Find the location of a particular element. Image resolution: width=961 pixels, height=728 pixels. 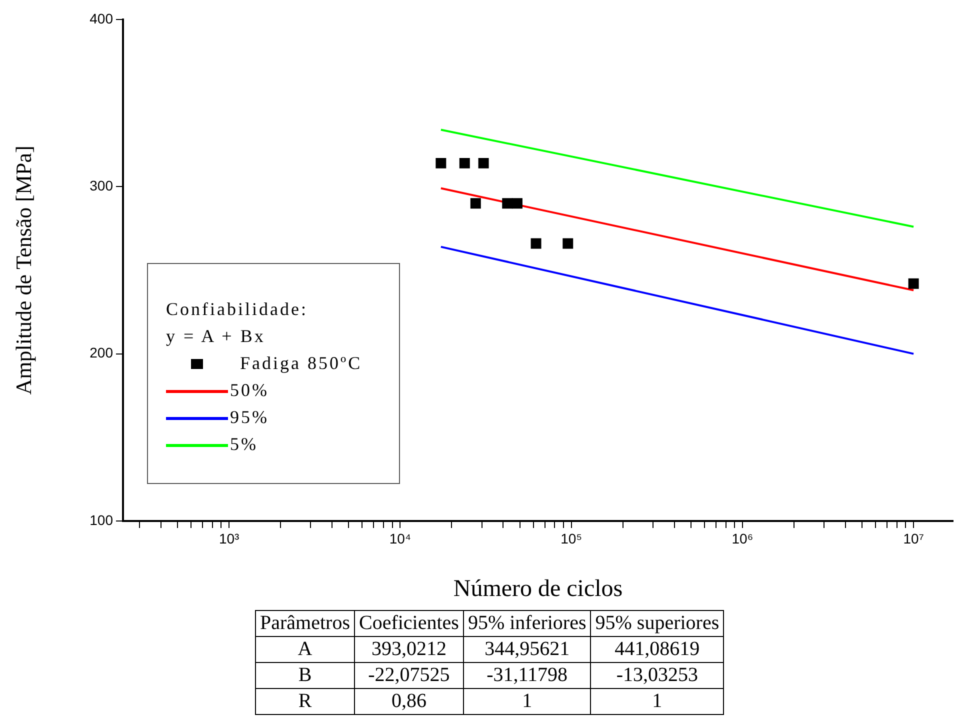

x-tick-label: 10⁷ is located at coordinates (913, 538).